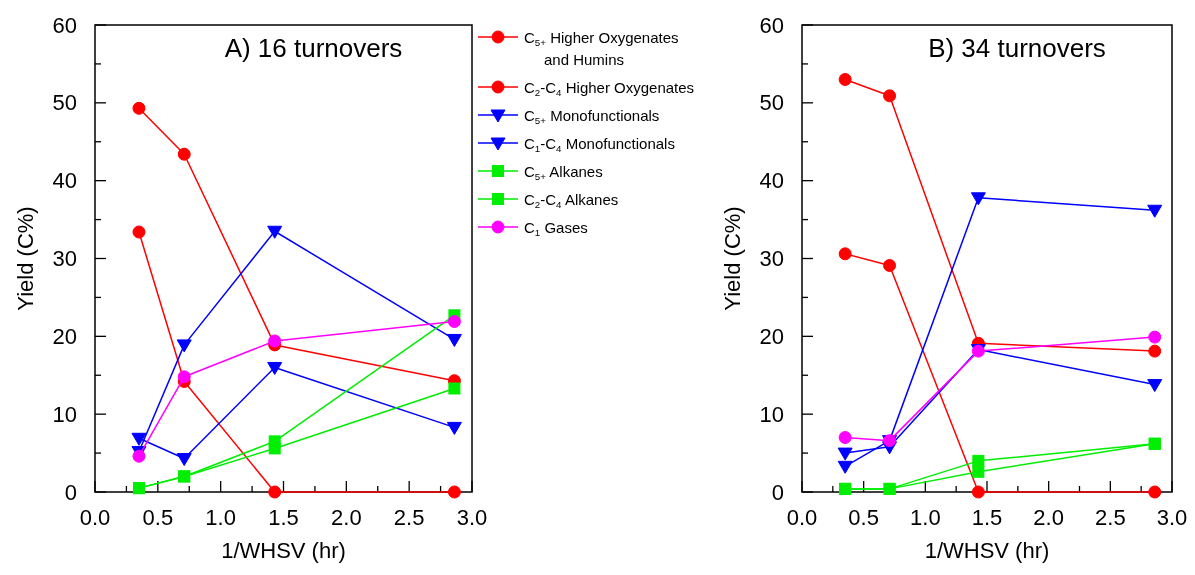  Describe the element at coordinates (563, 172) in the screenshot. I see `legend-label: C$_{5+}$ Alkanes` at that location.